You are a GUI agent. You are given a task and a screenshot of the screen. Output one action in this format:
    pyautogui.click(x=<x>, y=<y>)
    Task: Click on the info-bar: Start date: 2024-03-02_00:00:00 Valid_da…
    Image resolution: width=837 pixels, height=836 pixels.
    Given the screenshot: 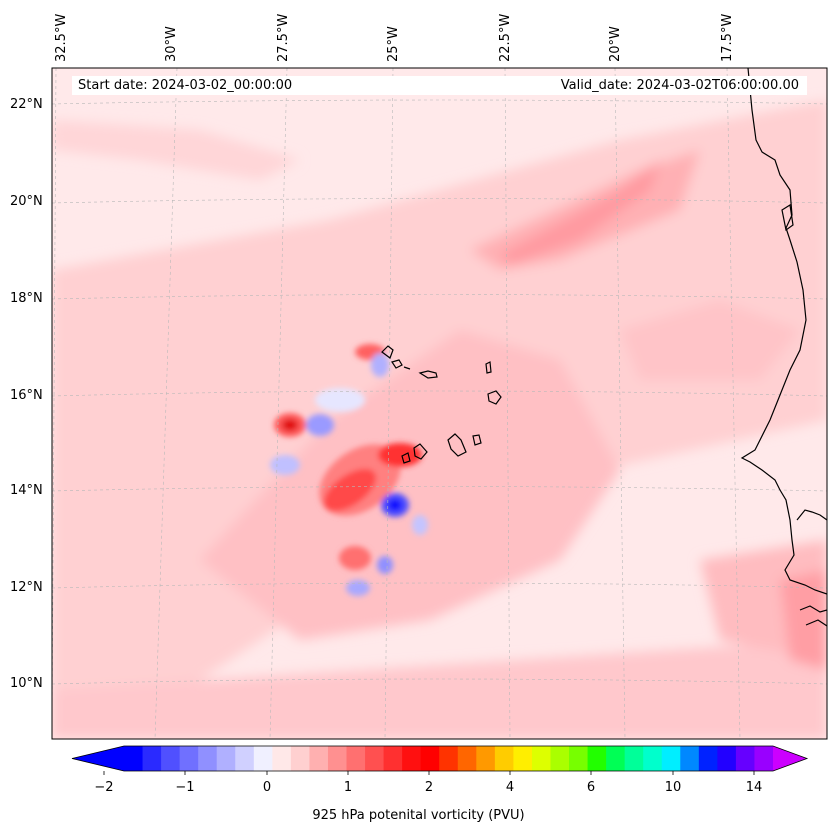 What is the action you would take?
    pyautogui.click(x=439, y=85)
    